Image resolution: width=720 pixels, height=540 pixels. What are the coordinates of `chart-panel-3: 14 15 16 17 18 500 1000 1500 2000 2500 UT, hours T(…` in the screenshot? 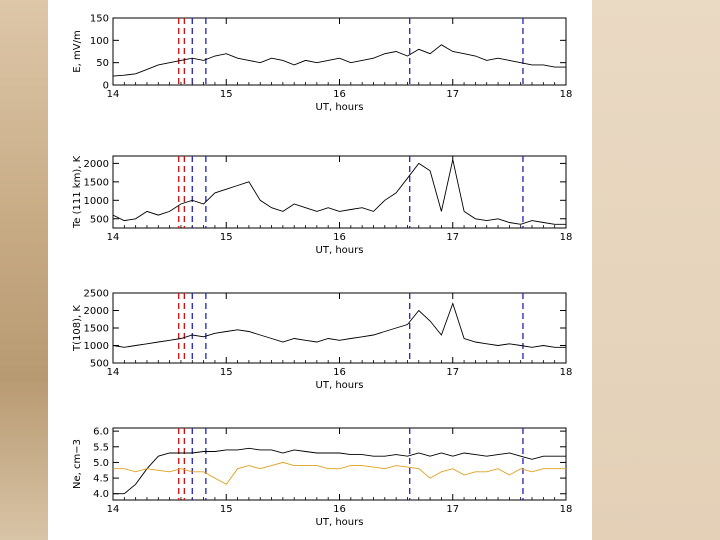 It's located at (322, 340).